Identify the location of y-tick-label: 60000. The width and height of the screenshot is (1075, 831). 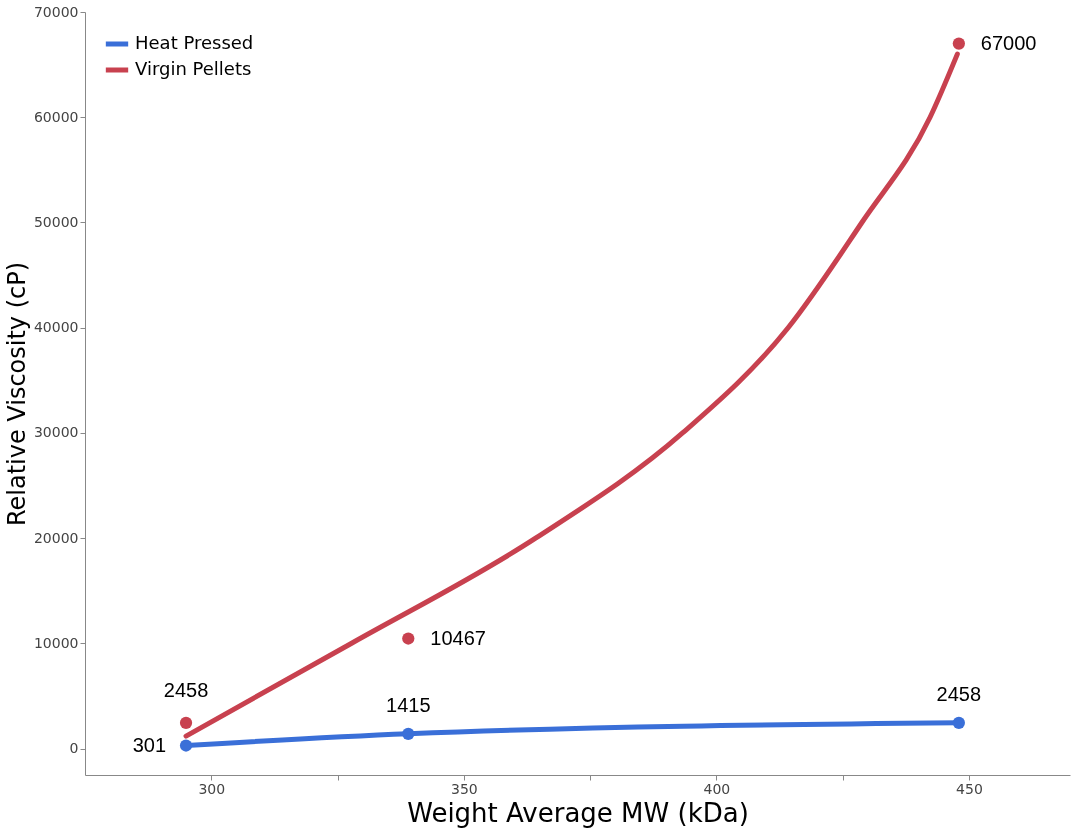
(56, 116).